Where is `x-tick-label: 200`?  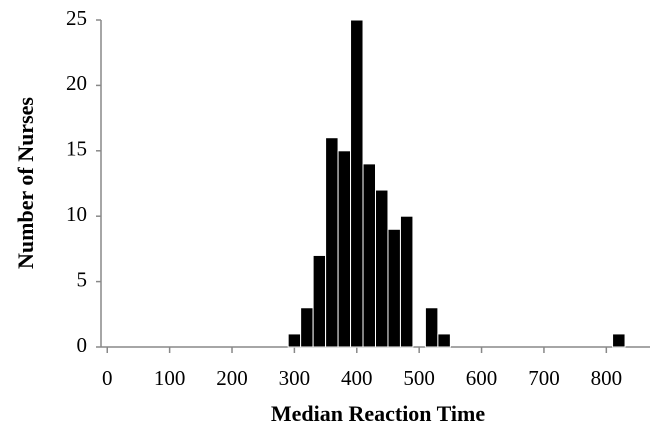 x-tick-label: 200 is located at coordinates (232, 378).